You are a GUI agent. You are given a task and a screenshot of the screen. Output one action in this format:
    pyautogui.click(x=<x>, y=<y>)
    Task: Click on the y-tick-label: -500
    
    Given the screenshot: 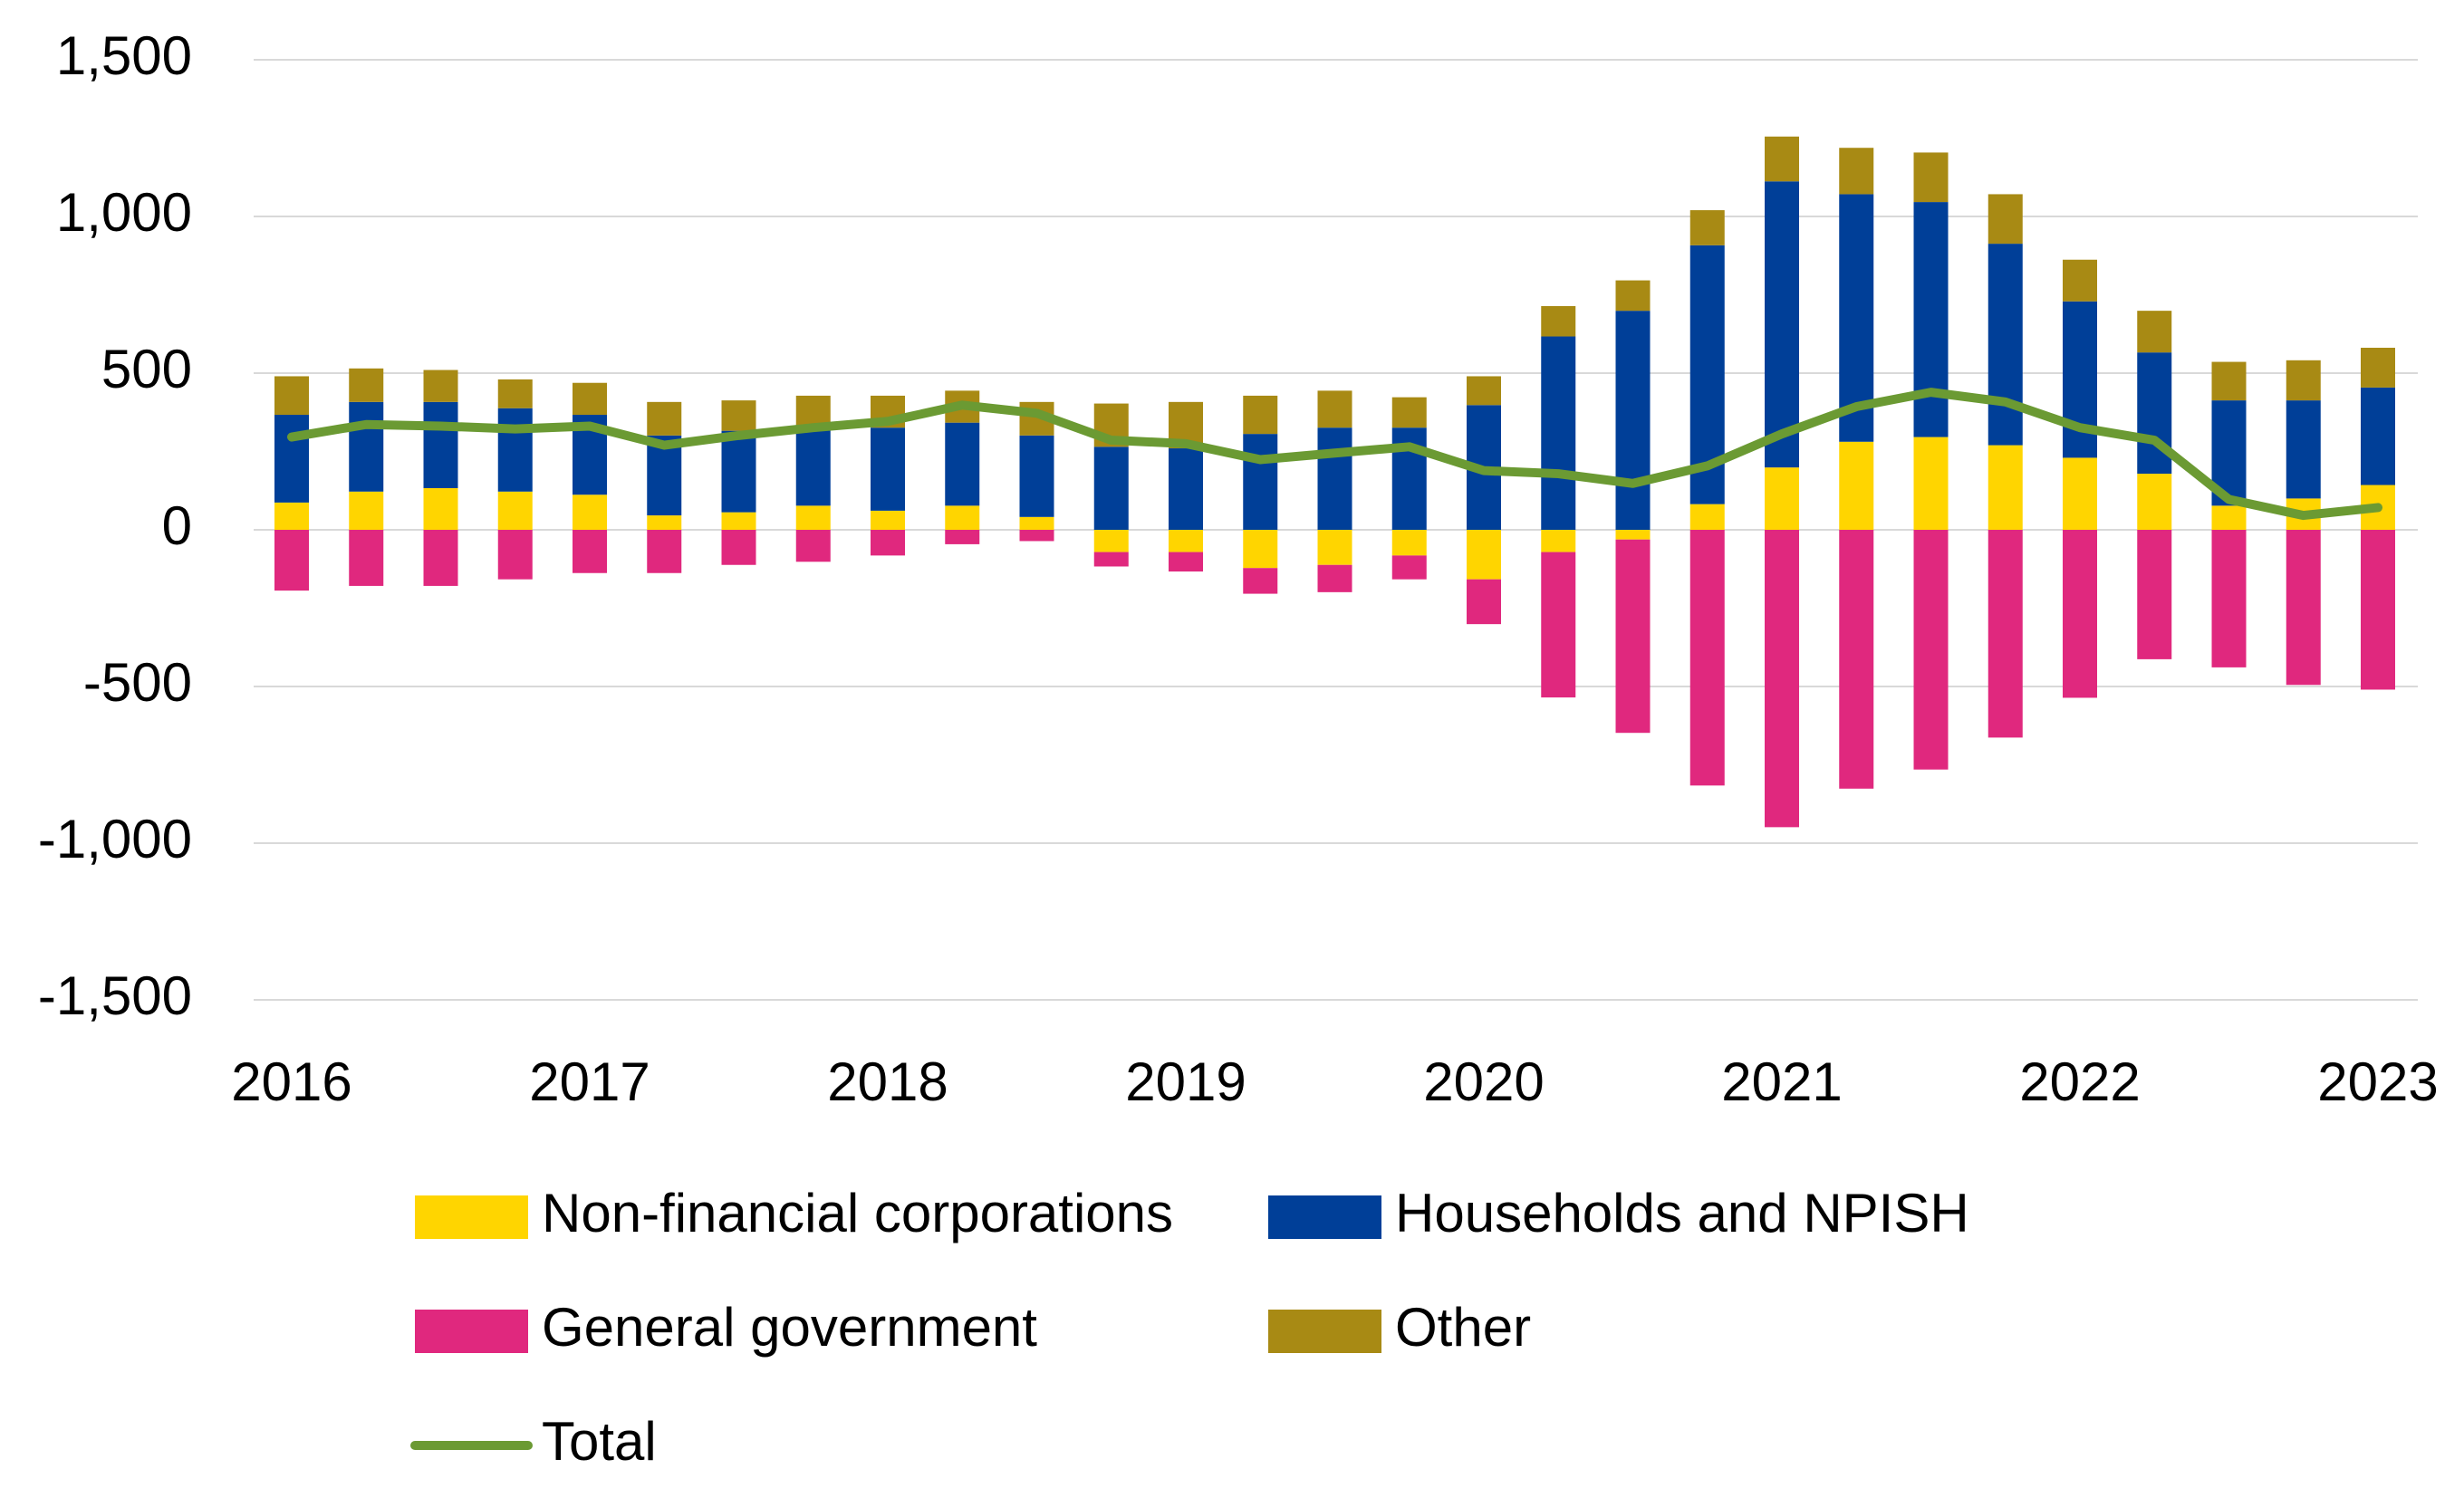 What is the action you would take?
    pyautogui.click(x=137, y=682)
    